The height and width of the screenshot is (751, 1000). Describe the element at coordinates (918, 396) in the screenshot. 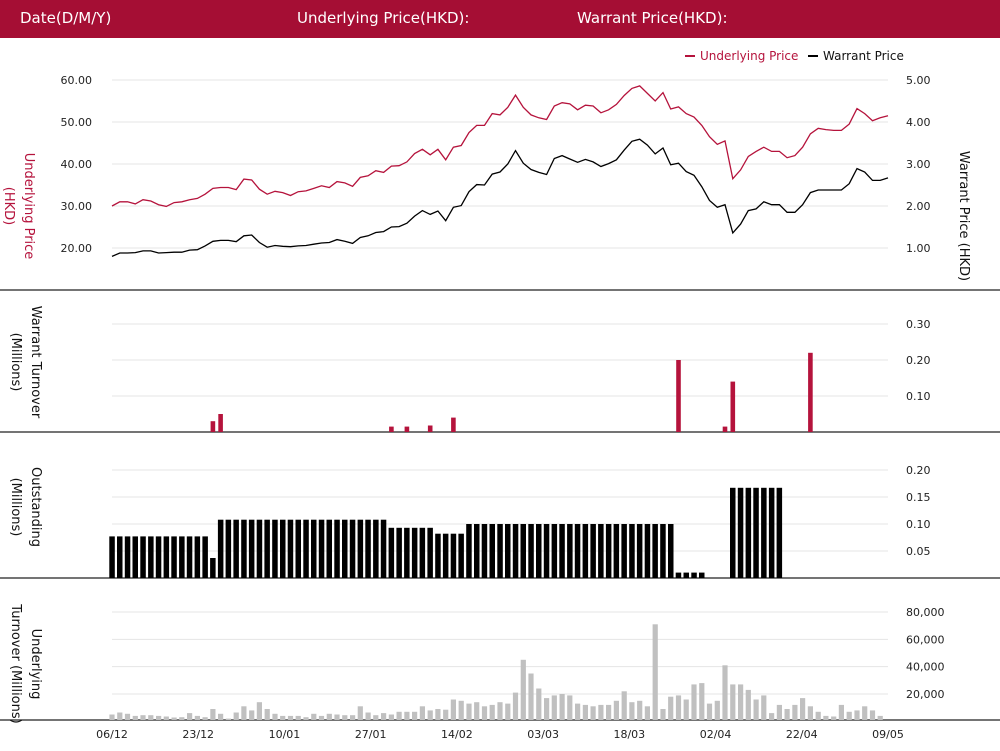

I see `warrant-turnover-ytick-label: 0.10` at that location.